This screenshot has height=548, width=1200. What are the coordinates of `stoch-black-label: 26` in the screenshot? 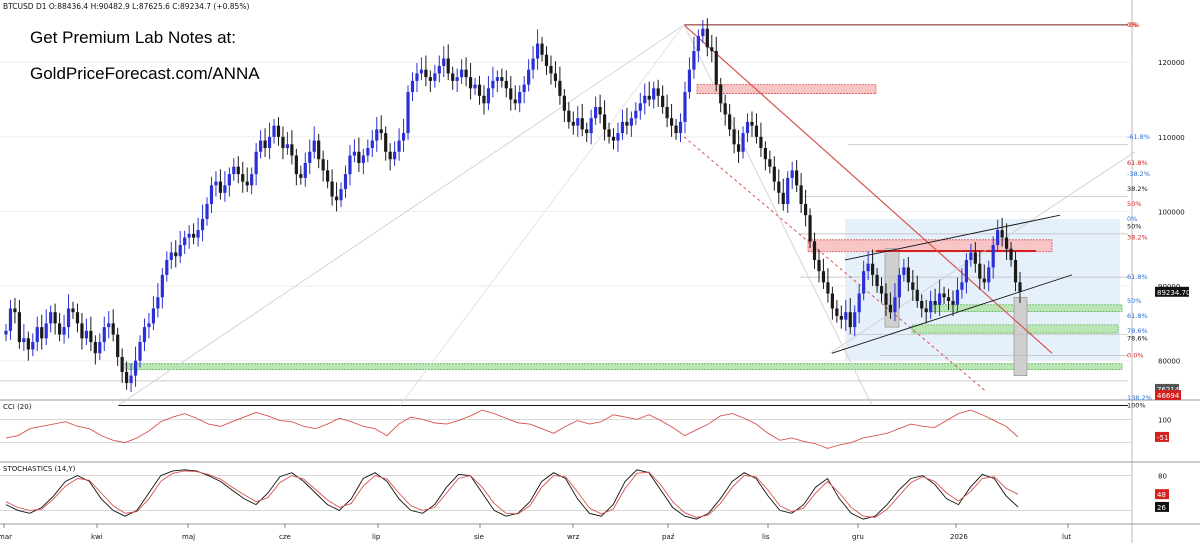 It's located at (1161, 508).